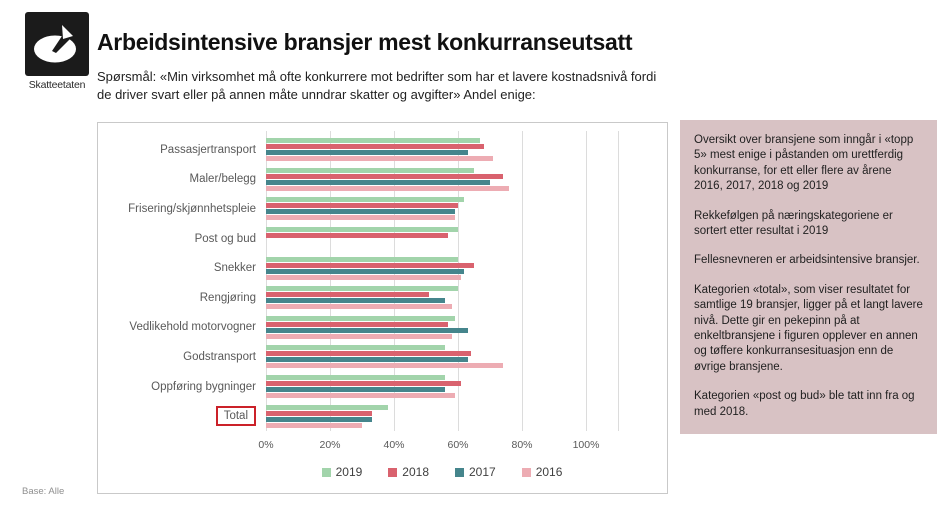 The image size is (938, 510). I want to click on legend-label: 2018, so click(415, 472).